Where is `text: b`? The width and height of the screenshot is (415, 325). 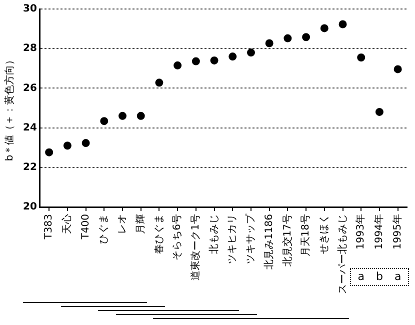
text: b is located at coordinates (379, 276).